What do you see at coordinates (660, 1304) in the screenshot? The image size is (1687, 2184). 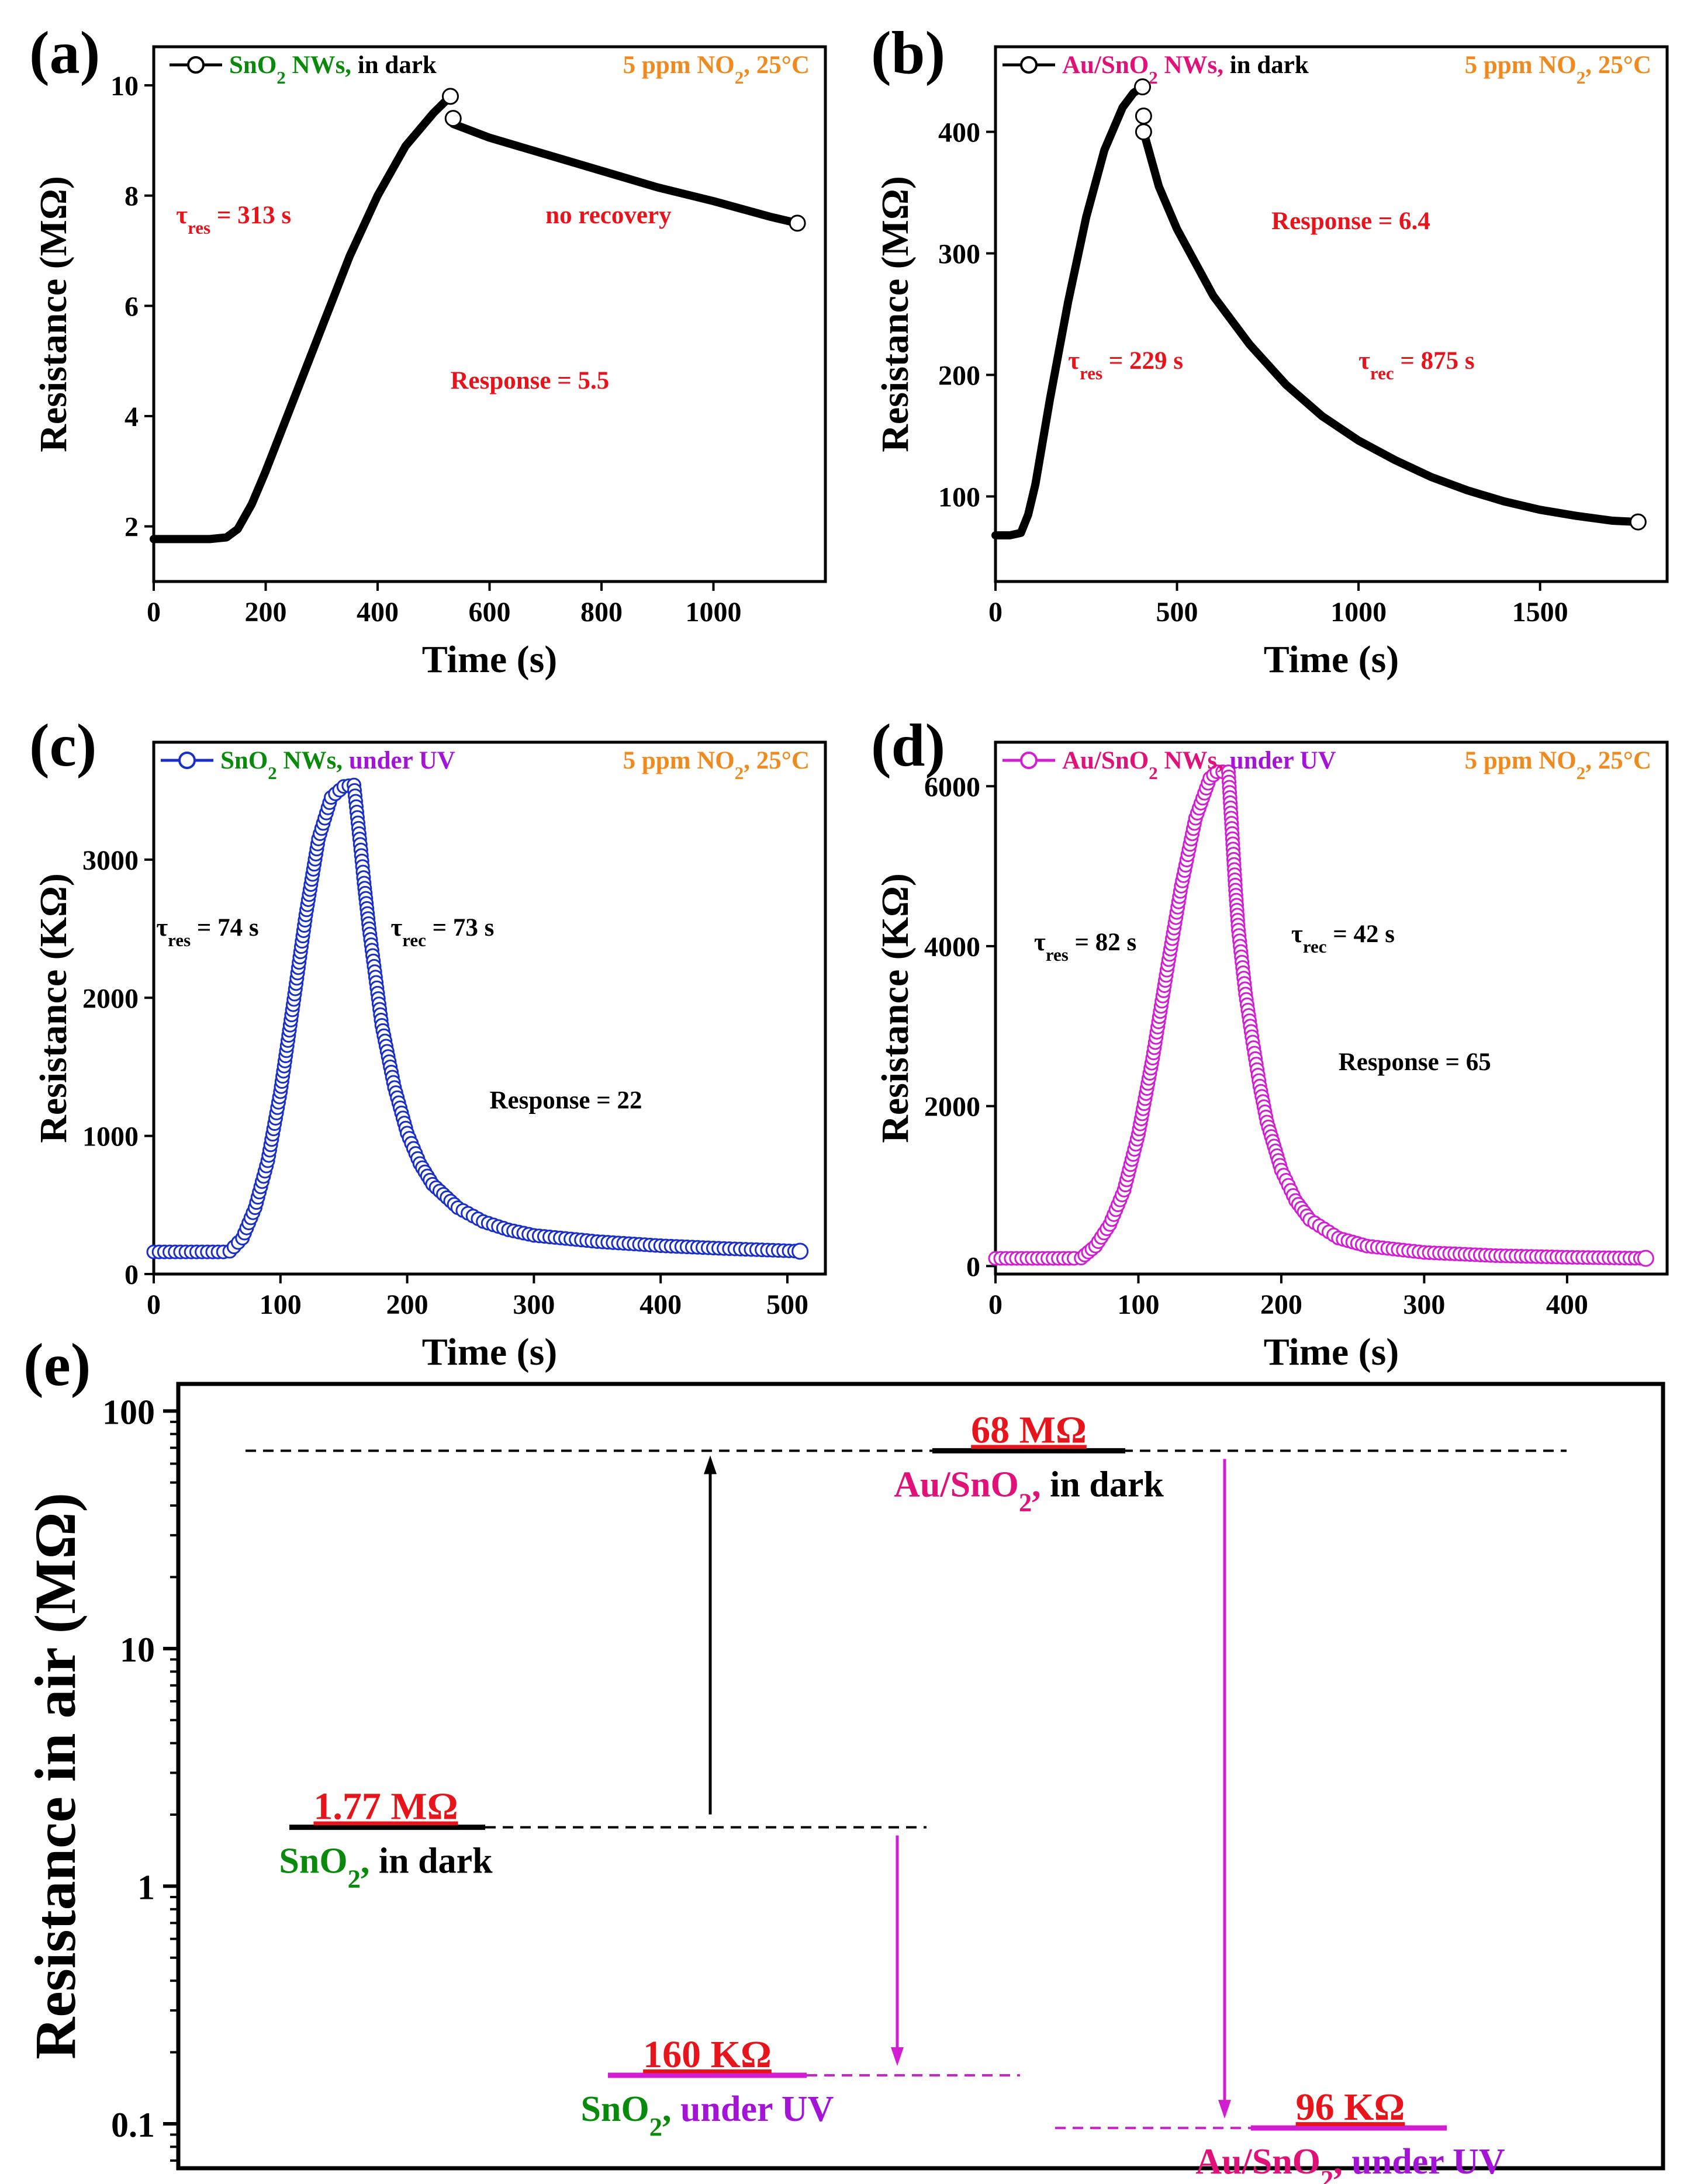 I see `x-tick-label: 400` at bounding box center [660, 1304].